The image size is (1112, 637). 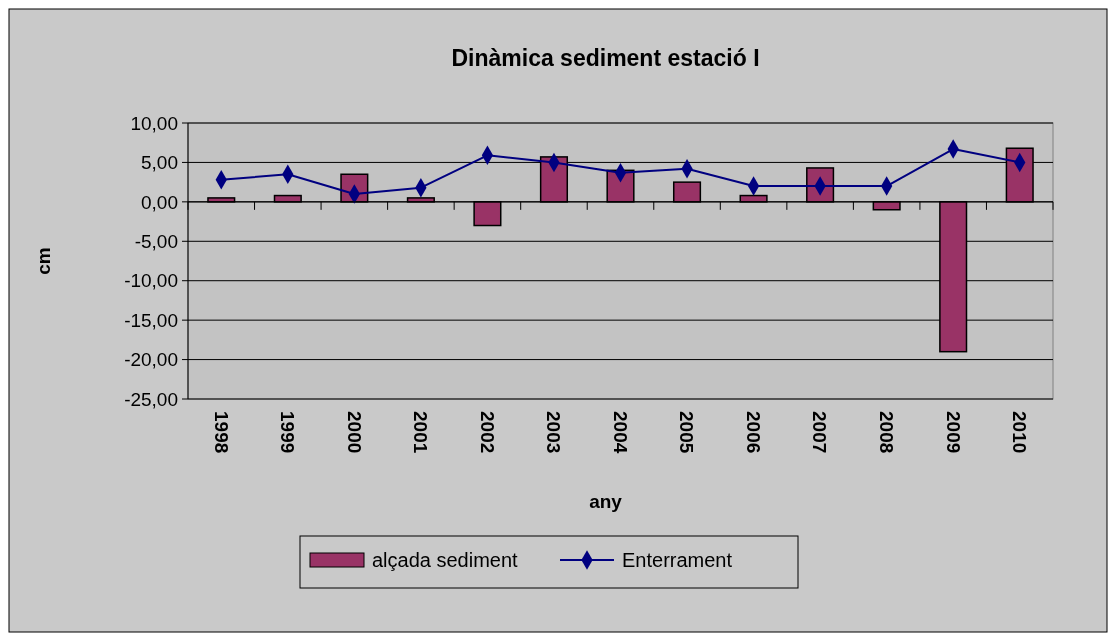 What do you see at coordinates (421, 432) in the screenshot?
I see `x-tick-label: 2001` at bounding box center [421, 432].